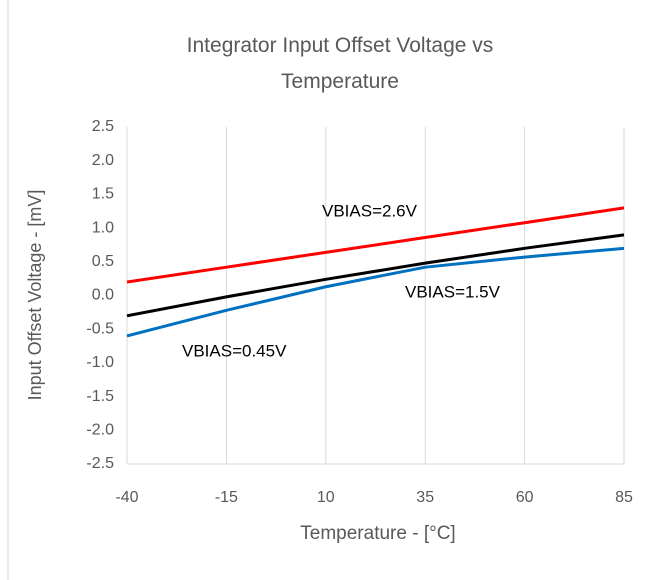 This screenshot has height=580, width=659. I want to click on series-label: VBIAS=1.5V, so click(453, 291).